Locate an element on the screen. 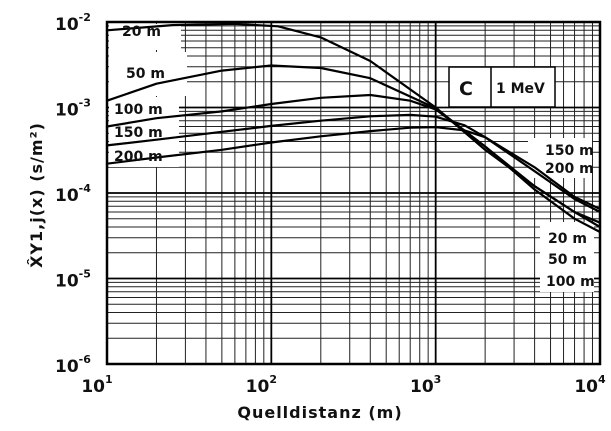 The image size is (611, 431). curve-label-right: 20 m is located at coordinates (567, 239).